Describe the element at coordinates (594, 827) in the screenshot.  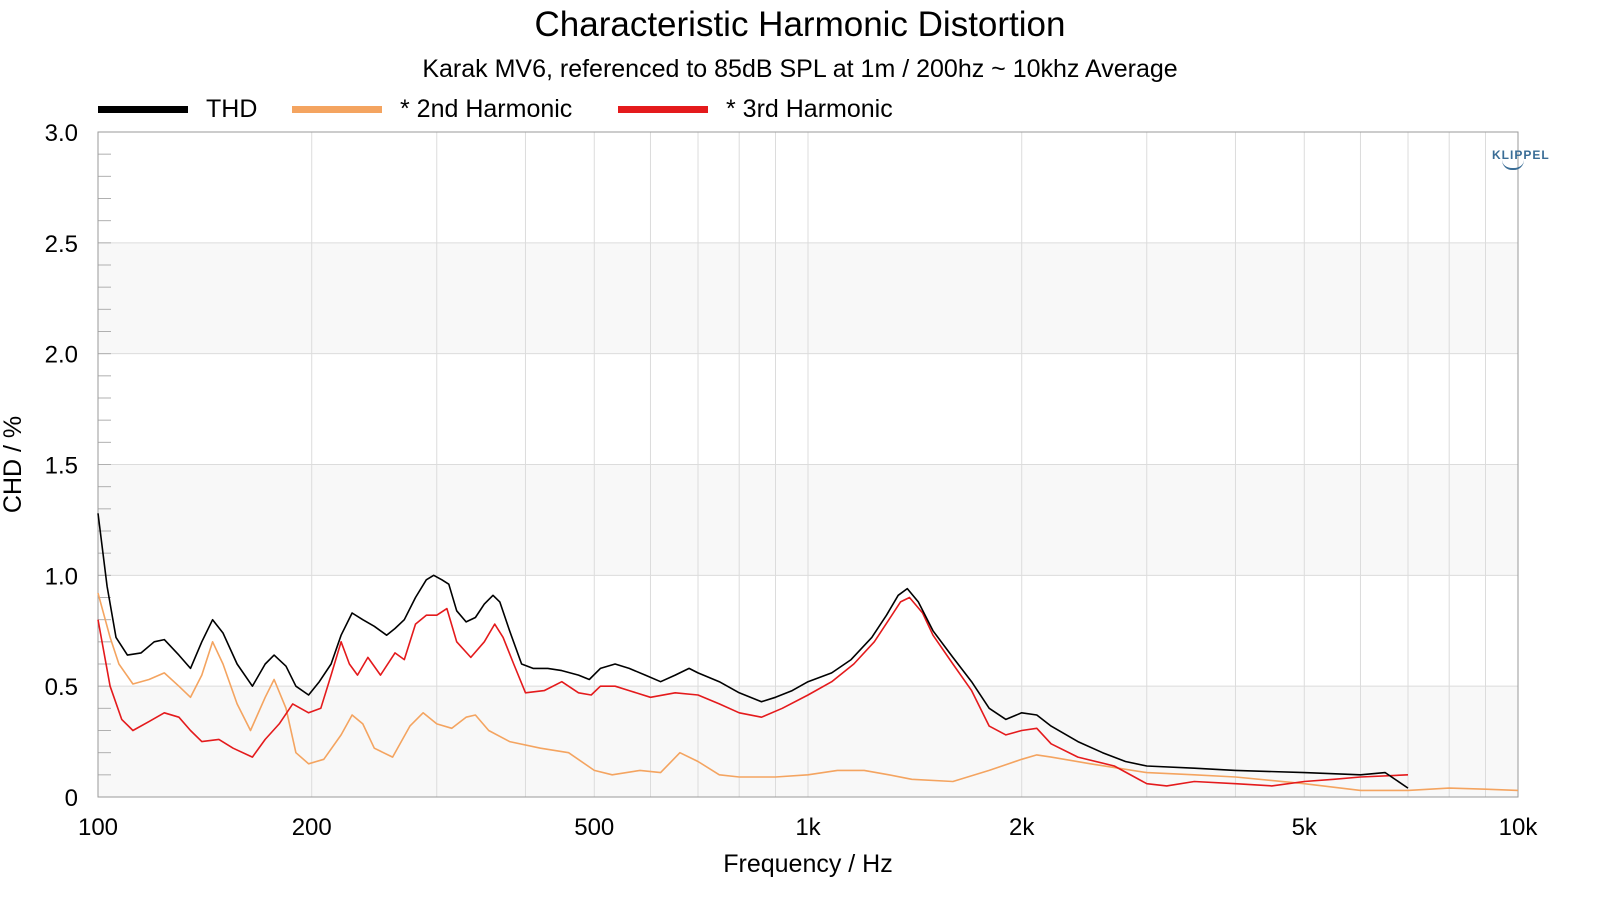
I see `x-tick-label: 500` at that location.